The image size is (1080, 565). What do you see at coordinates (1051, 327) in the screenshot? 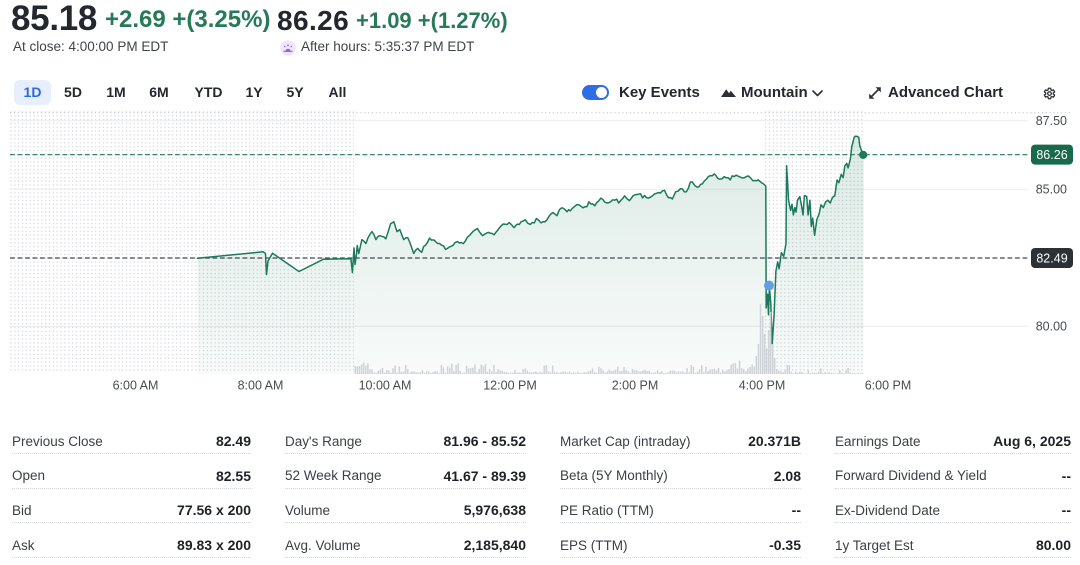
I see `svg-text: 80.00` at bounding box center [1051, 327].